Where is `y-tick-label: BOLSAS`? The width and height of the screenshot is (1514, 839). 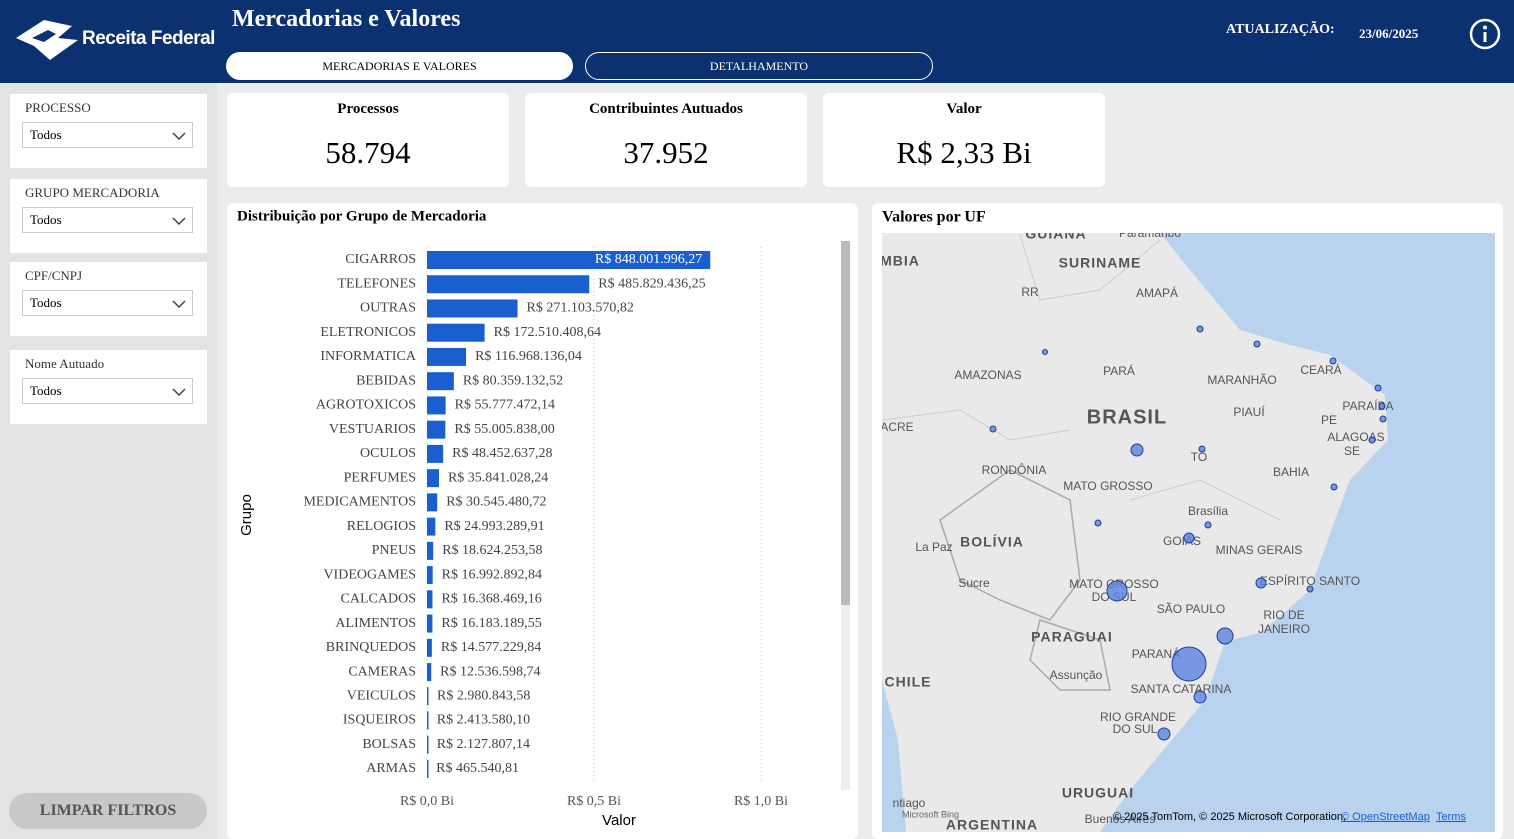 y-tick-label: BOLSAS is located at coordinates (389, 744).